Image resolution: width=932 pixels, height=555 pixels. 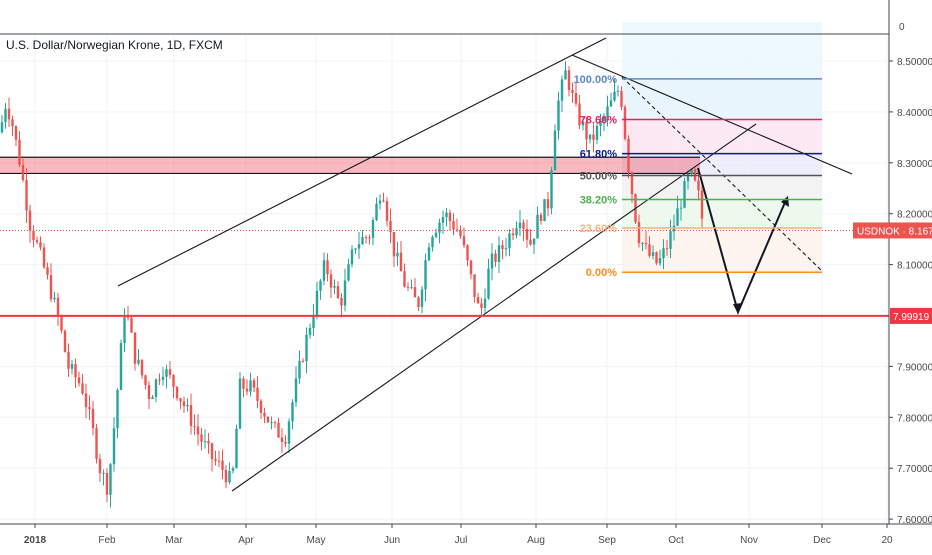 What do you see at coordinates (35, 540) in the screenshot?
I see `time-tick-label: 2018` at bounding box center [35, 540].